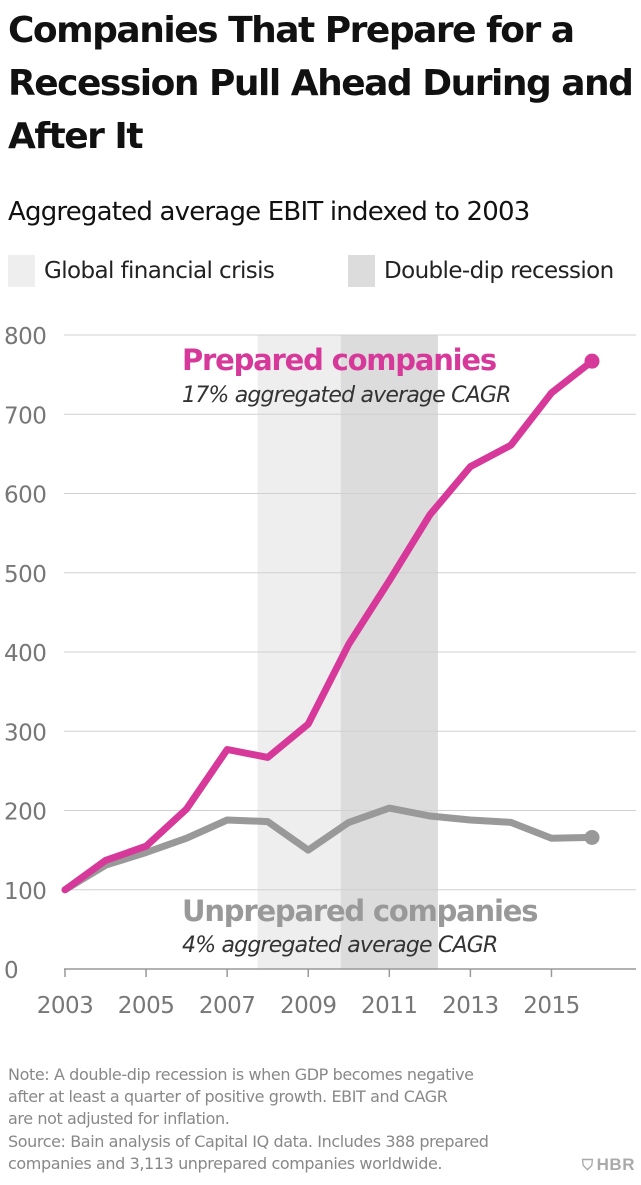 This screenshot has height=1185, width=641. I want to click on series-label-prepared: Prepared companies, so click(339, 360).